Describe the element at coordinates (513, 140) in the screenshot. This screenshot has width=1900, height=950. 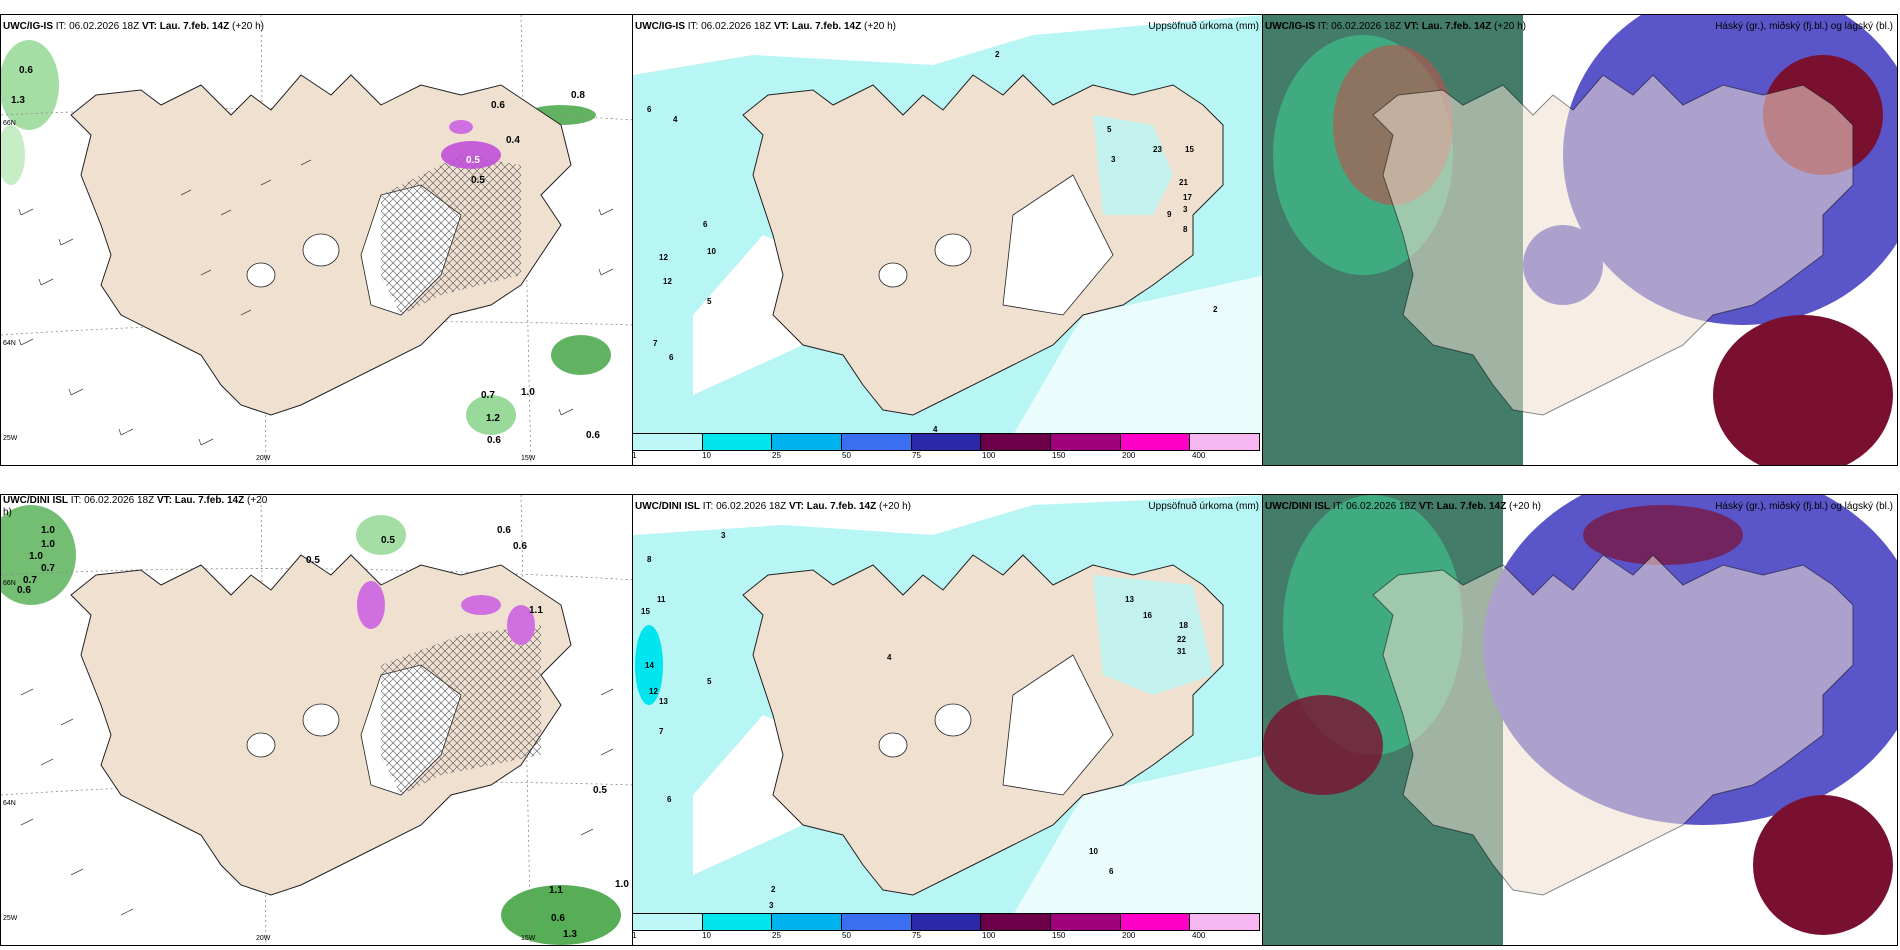
I see `value-label: 0.4` at that location.